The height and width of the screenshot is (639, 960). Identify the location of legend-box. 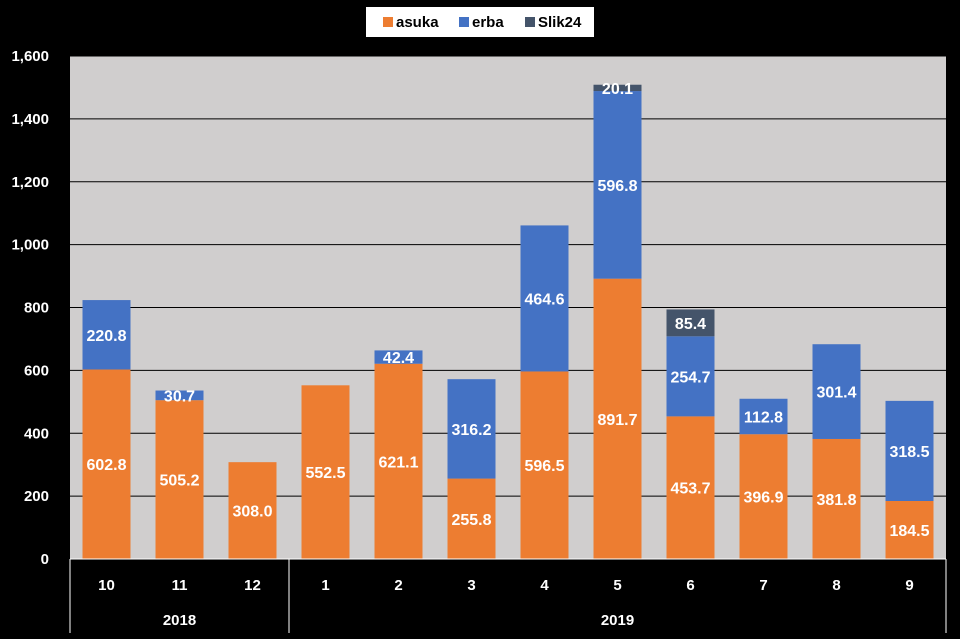
(480, 22).